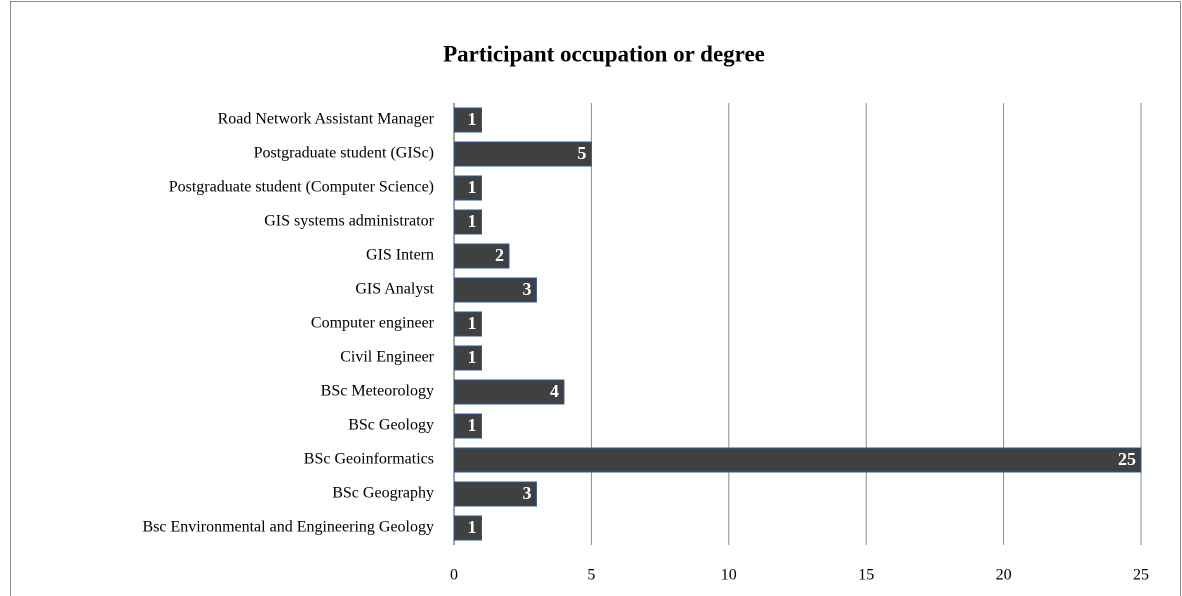  Describe the element at coordinates (387, 357) in the screenshot. I see `y-tick-label: Civil Engineer` at that location.